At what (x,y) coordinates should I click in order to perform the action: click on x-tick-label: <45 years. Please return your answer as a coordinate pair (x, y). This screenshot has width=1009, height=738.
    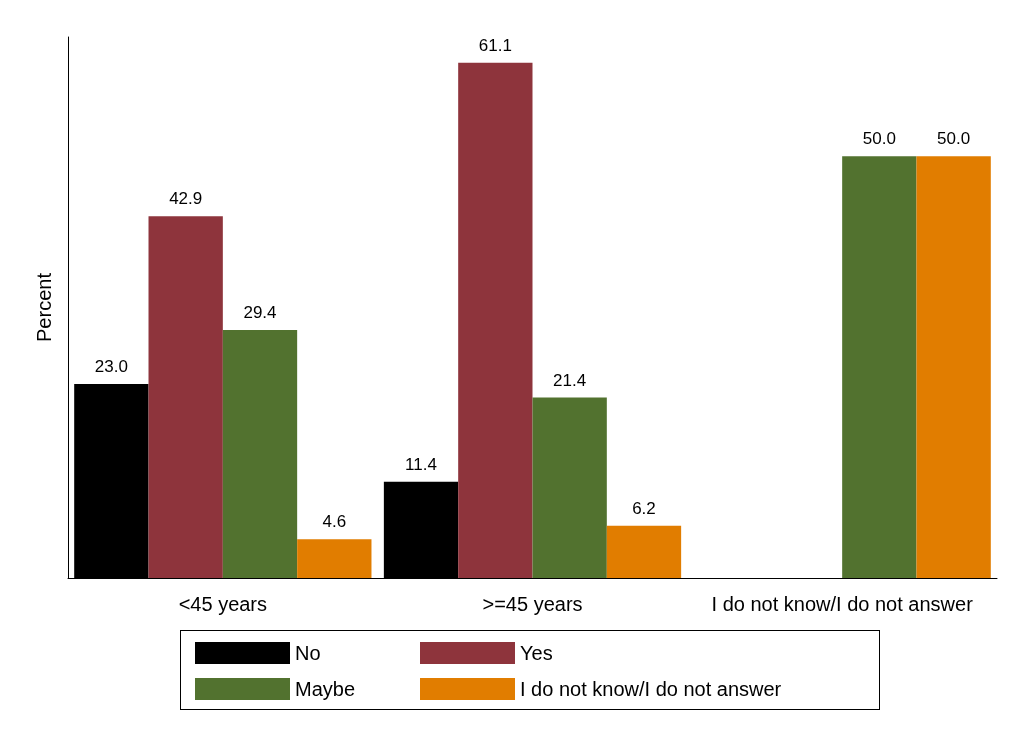
    Looking at the image, I should click on (223, 604).